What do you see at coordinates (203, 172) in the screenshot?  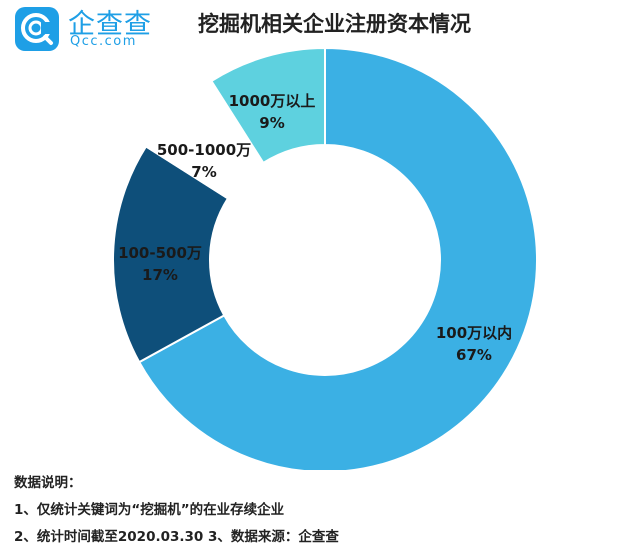 I see `slice-pct-2: 7%` at bounding box center [203, 172].